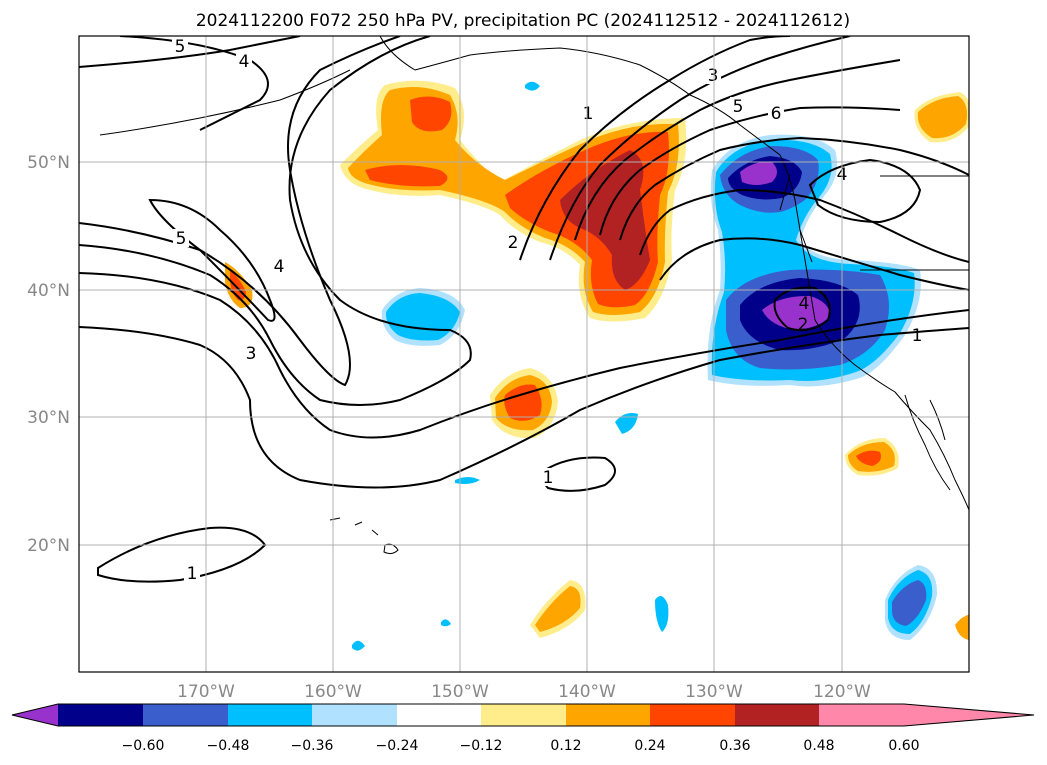 This screenshot has width=1047, height=765. What do you see at coordinates (48, 418) in the screenshot?
I see `lat-label: 30°N` at bounding box center [48, 418].